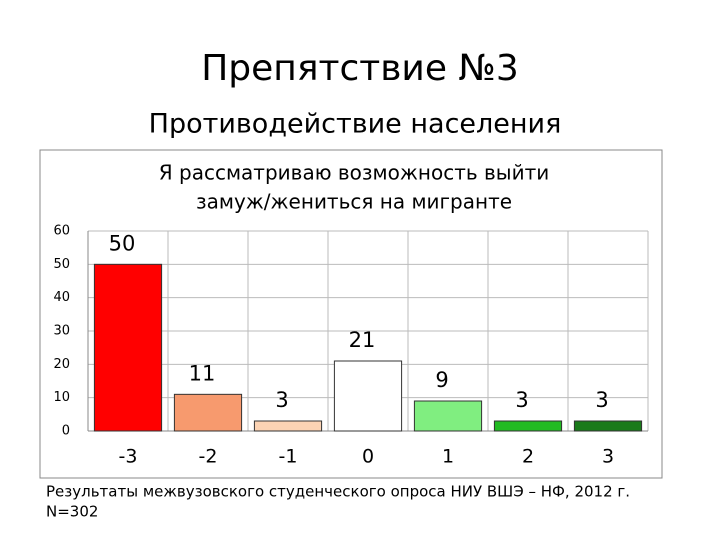  Describe the element at coordinates (61, 364) in the screenshot. I see `y-tick-label: 20` at that location.